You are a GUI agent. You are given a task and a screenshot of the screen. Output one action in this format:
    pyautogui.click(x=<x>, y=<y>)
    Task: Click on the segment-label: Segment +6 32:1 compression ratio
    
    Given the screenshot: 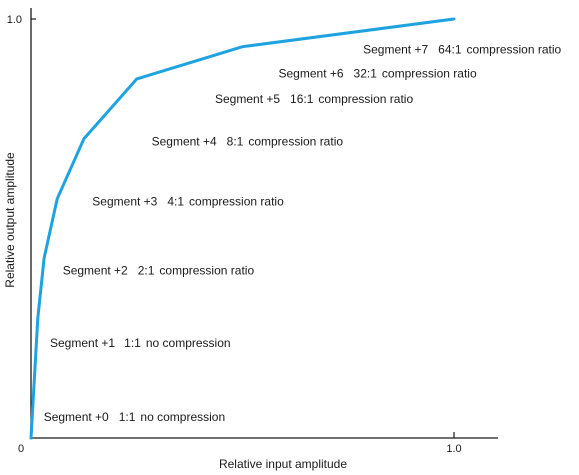 What is the action you would take?
    pyautogui.click(x=378, y=74)
    